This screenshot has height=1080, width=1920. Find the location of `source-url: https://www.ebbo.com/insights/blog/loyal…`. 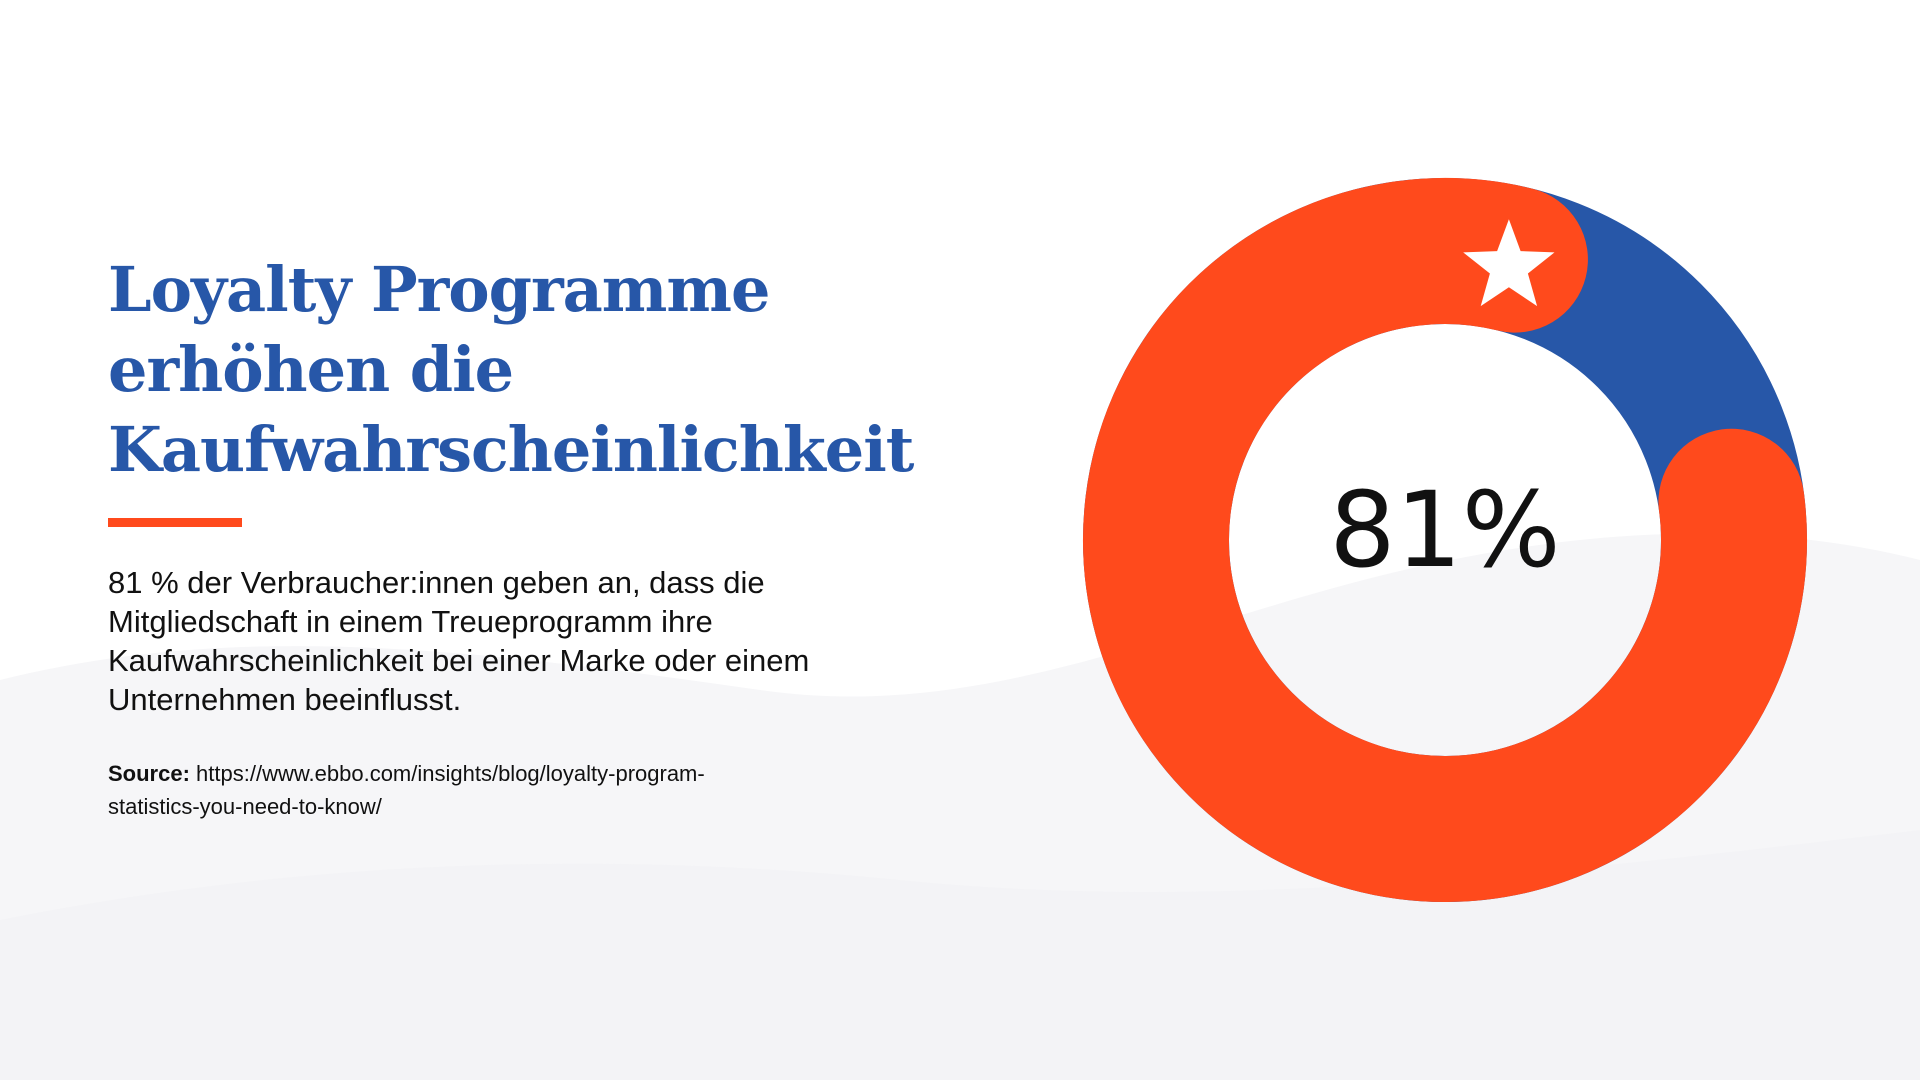

source-url: https://www.ebbo.com/insights/blog/loyal… is located at coordinates (406, 790).